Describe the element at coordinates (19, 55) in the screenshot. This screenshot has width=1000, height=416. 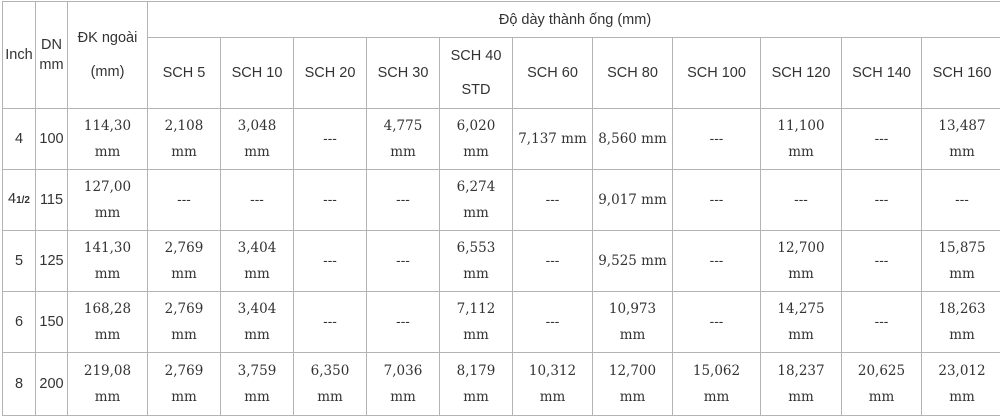
I see `header-inch: Inch` at that location.